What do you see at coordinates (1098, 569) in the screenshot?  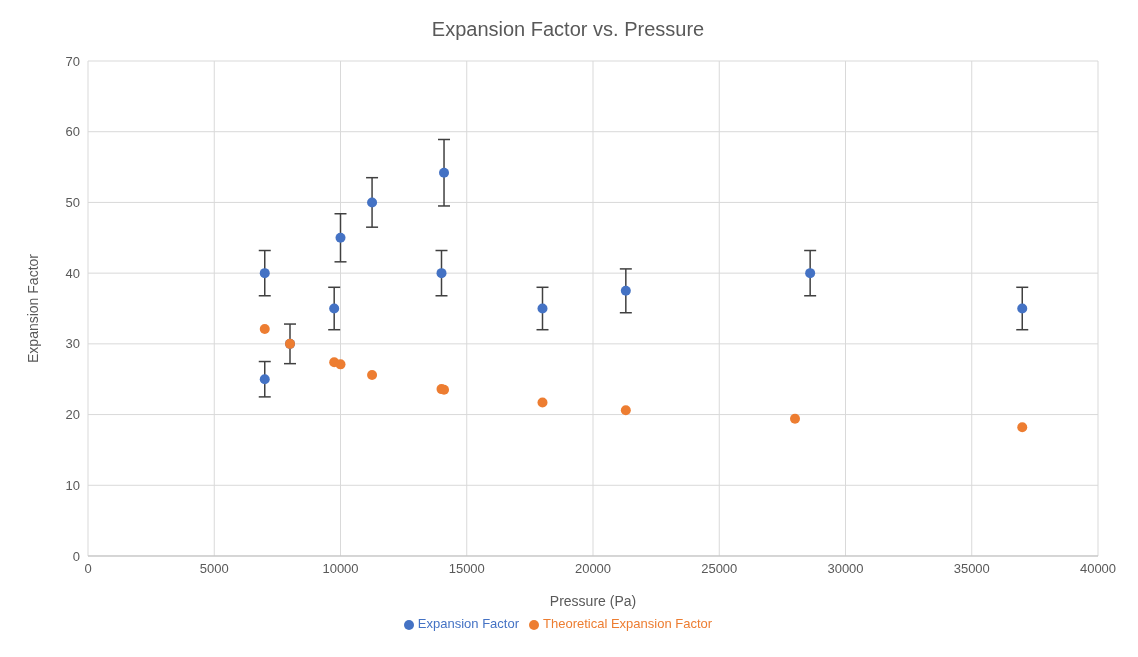 I see `x-tick-label: 40000` at bounding box center [1098, 569].